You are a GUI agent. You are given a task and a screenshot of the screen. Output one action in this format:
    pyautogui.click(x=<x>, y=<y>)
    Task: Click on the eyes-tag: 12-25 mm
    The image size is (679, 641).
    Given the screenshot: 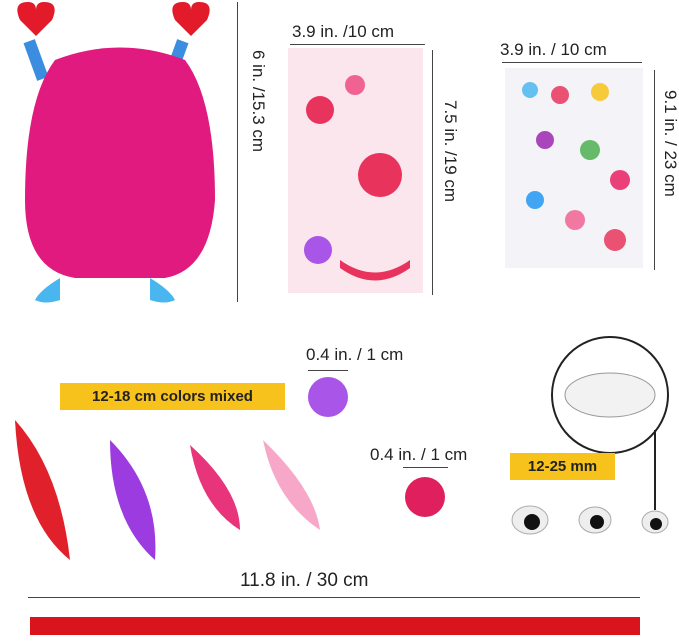 What is the action you would take?
    pyautogui.click(x=562, y=466)
    